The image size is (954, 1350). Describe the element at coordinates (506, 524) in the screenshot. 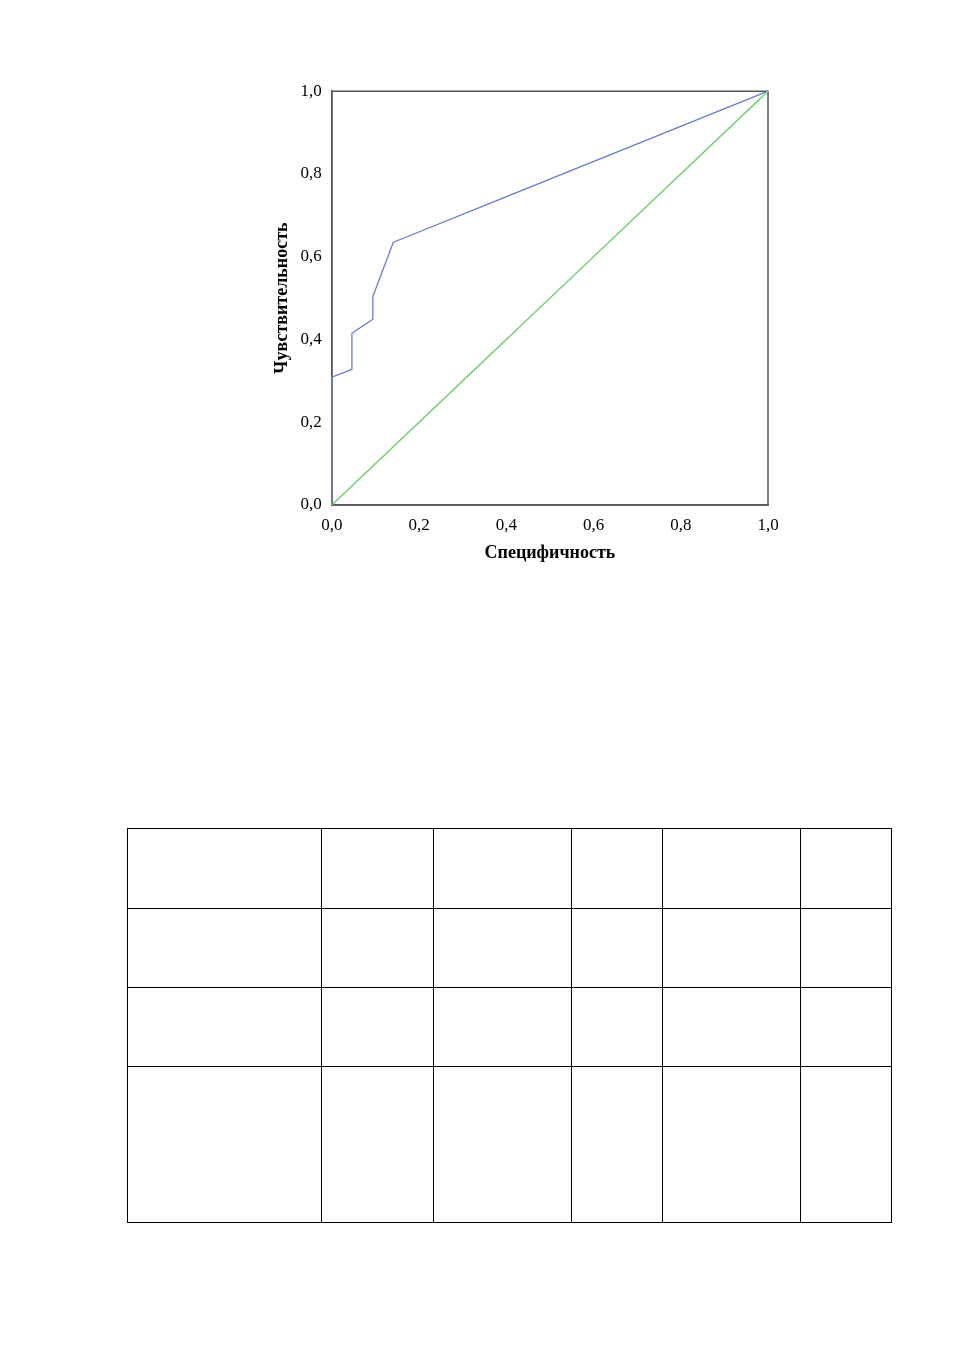

I see `x-tick-label: 0,4` at that location.